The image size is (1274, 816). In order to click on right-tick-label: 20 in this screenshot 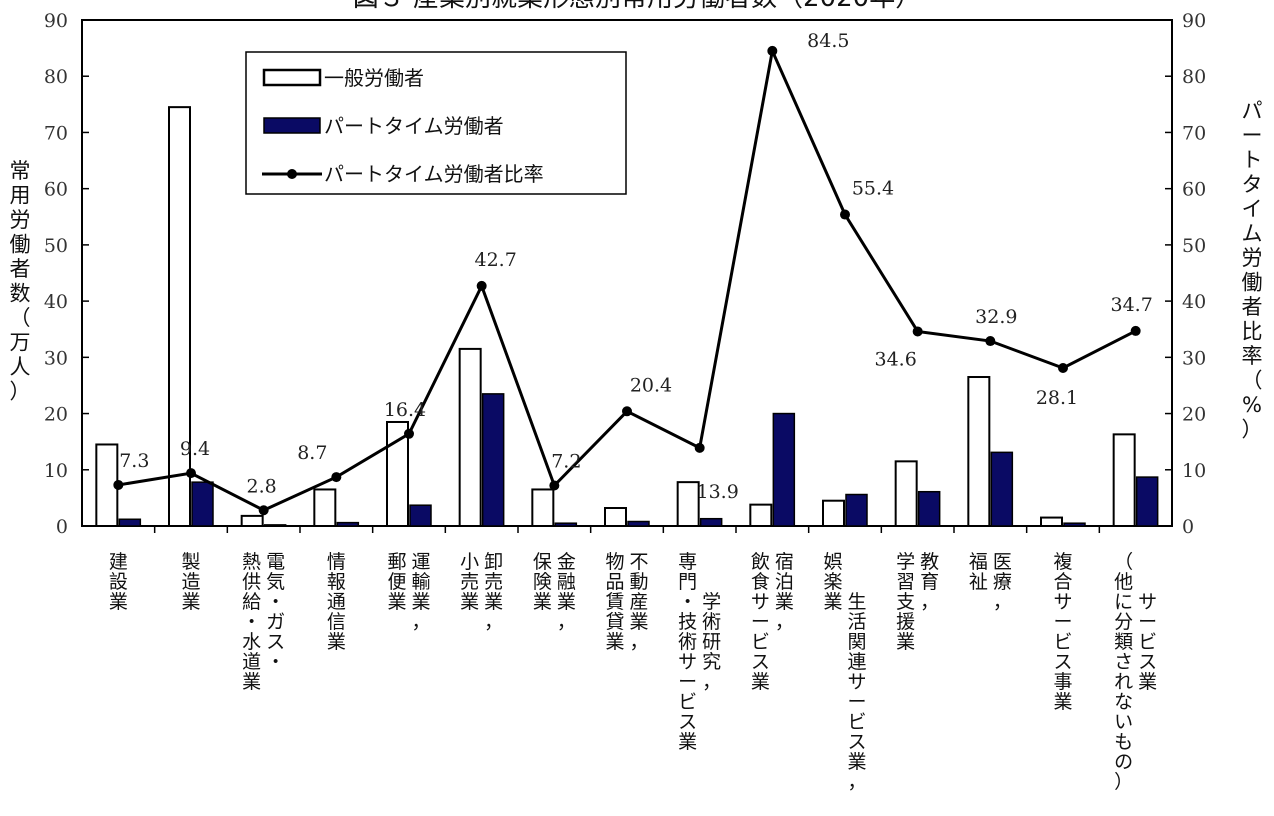, I will do `click(1194, 415)`.